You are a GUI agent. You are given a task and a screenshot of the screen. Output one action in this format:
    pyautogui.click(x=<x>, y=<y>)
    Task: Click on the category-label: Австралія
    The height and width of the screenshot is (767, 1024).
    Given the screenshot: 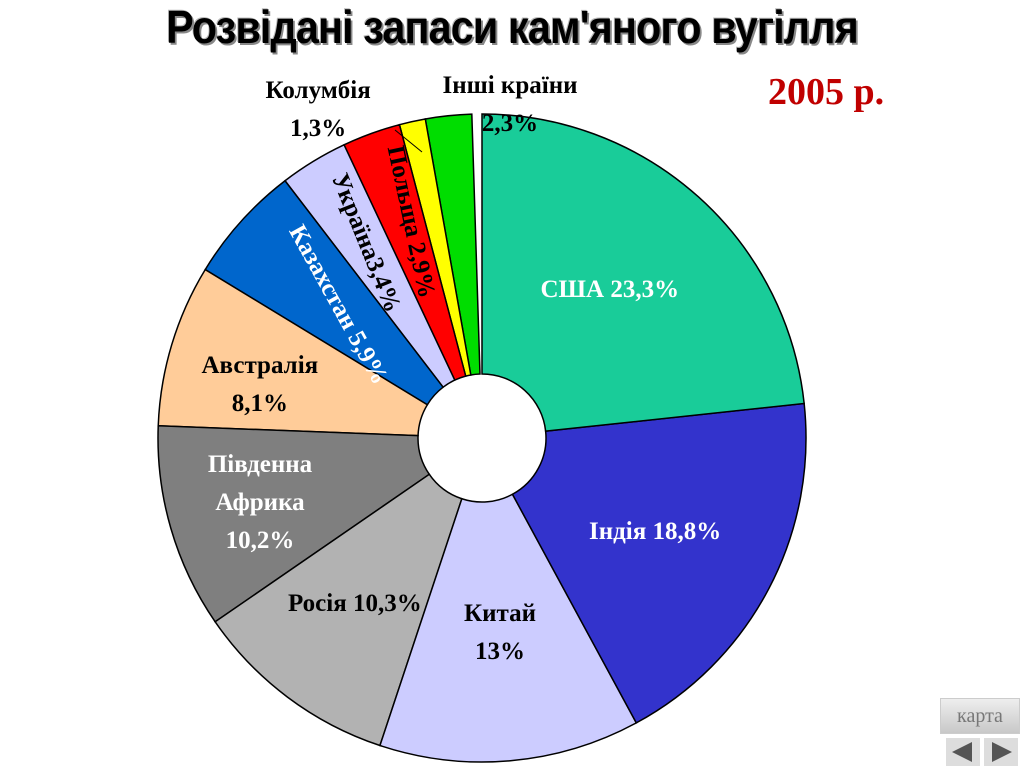 What is the action you would take?
    pyautogui.click(x=260, y=365)
    